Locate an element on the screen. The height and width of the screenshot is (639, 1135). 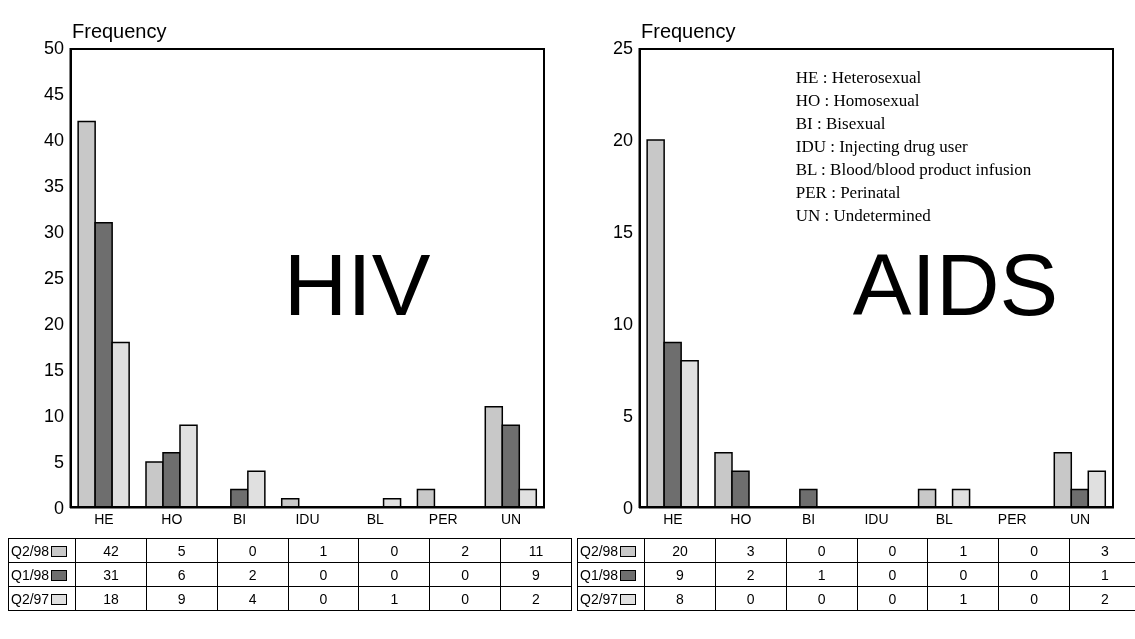
data-label: 4 is located at coordinates (253, 598).